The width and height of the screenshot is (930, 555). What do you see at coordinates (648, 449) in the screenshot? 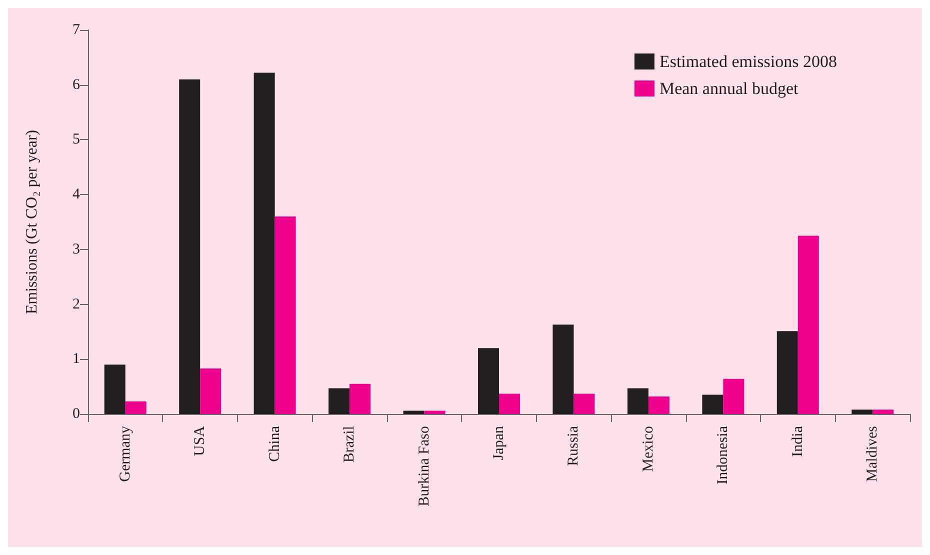
I see `x-tick-label: Mexico` at bounding box center [648, 449].